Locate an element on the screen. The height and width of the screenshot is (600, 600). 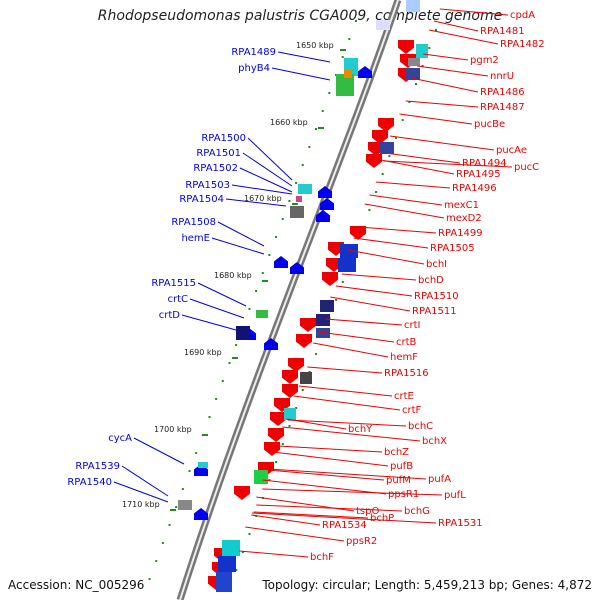
gene-label: bchC is located at coordinates (420, 426).